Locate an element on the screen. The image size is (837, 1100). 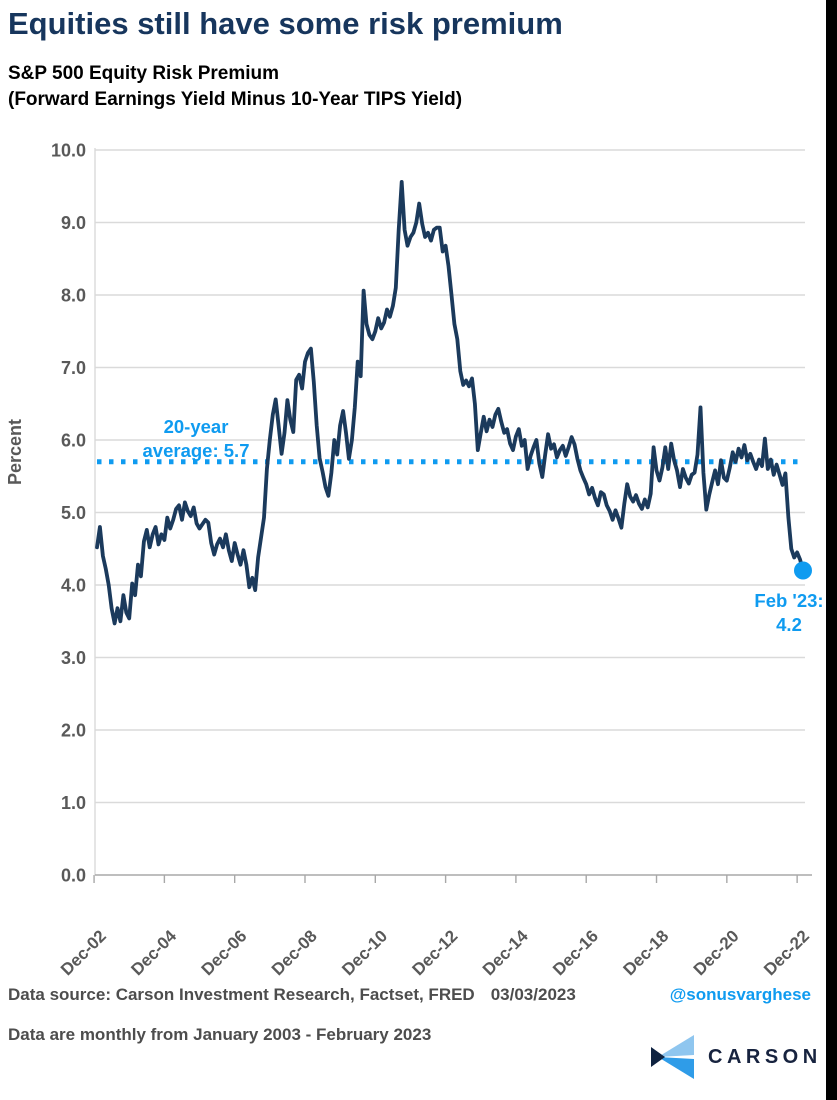
x-tick-label: Dec-18 is located at coordinates (645, 952).